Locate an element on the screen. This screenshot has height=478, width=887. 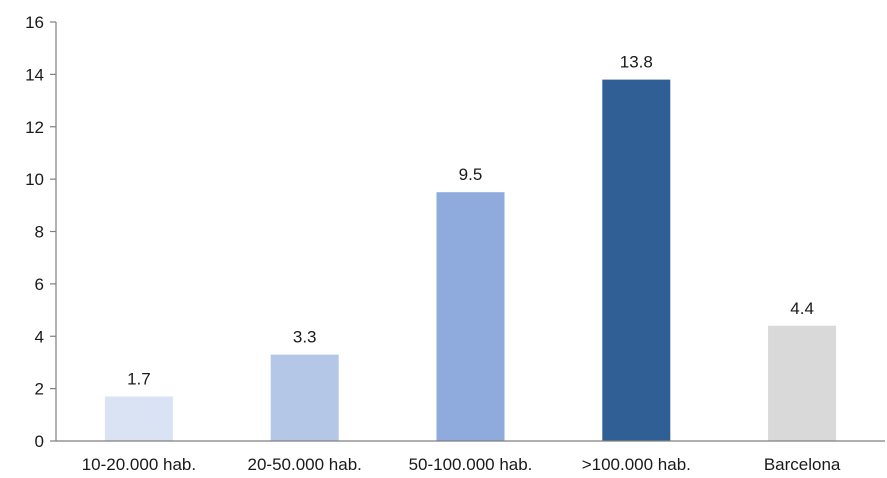
data-label: 4.4 is located at coordinates (802, 308).